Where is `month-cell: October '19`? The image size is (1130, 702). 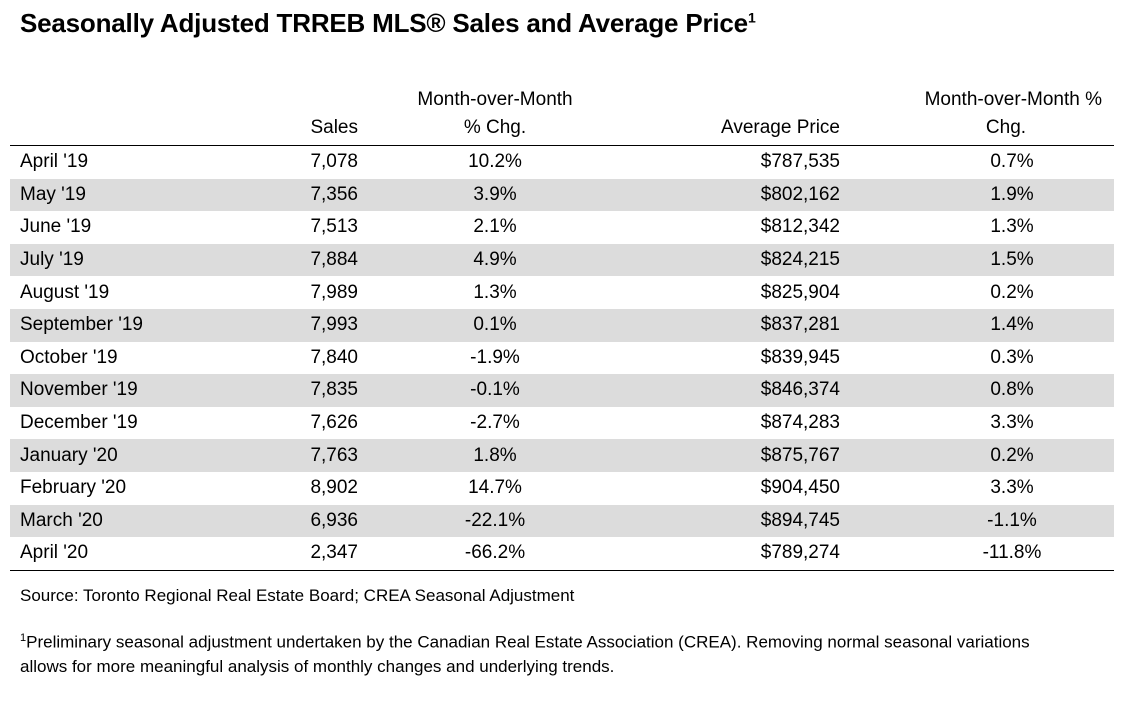 month-cell: October '19 is located at coordinates (69, 357).